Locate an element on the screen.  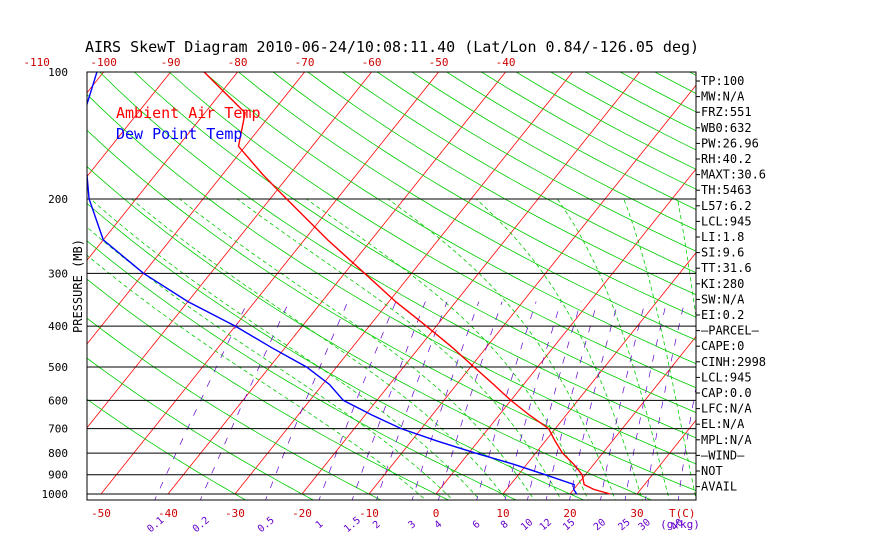
stats-entry: CINH:2998 is located at coordinates (733, 362).